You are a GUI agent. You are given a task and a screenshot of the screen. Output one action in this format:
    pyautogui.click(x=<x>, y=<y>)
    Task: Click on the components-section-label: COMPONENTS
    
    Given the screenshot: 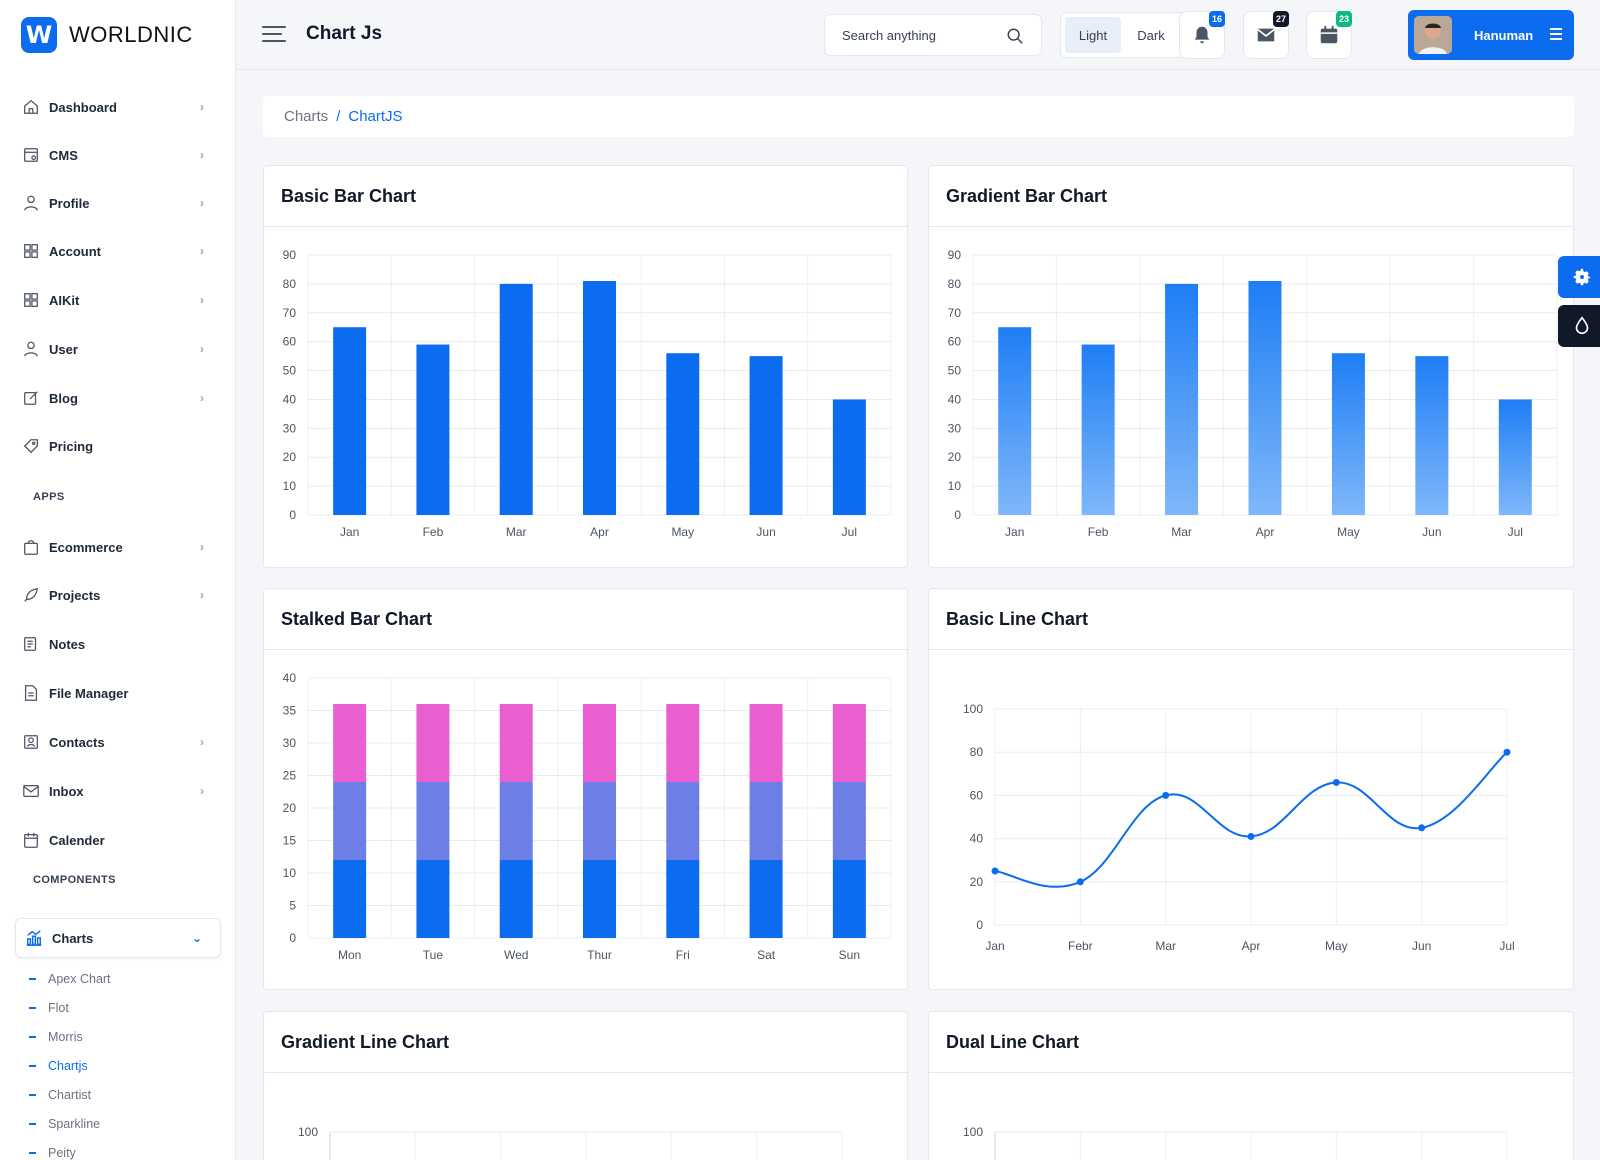 What is the action you would take?
    pyautogui.click(x=74, y=880)
    